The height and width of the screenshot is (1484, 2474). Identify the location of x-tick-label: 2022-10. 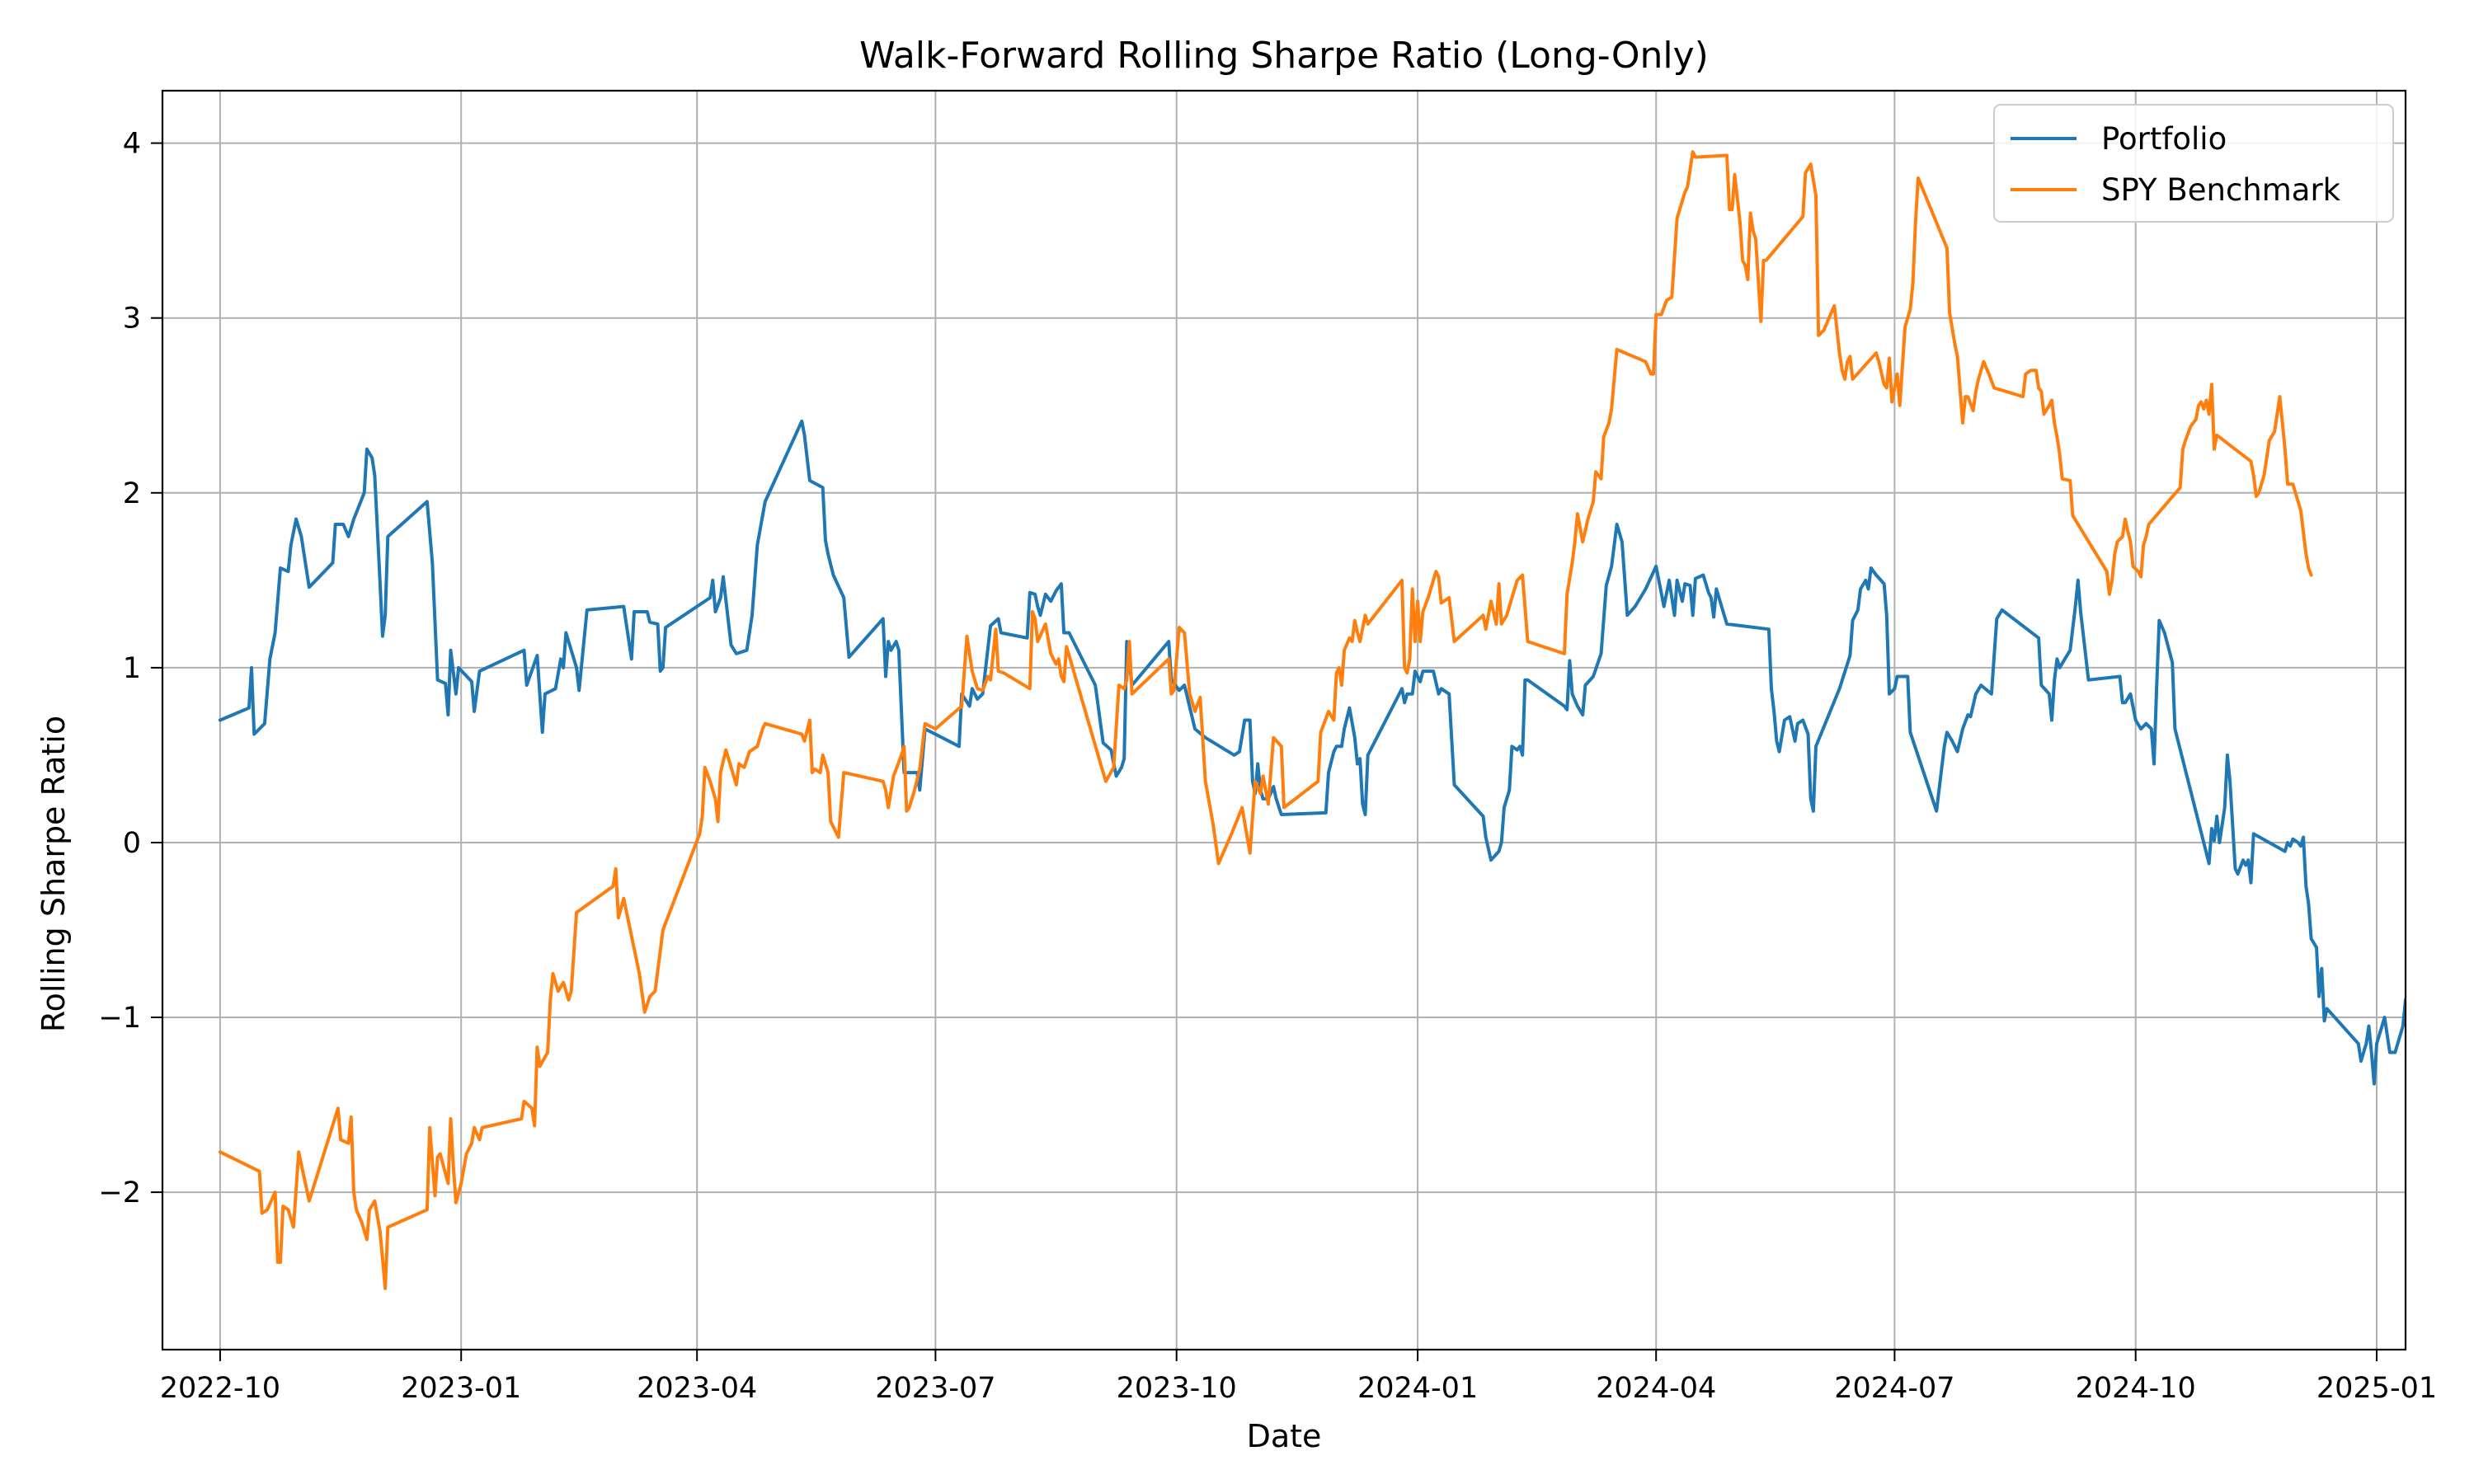
(220, 1388).